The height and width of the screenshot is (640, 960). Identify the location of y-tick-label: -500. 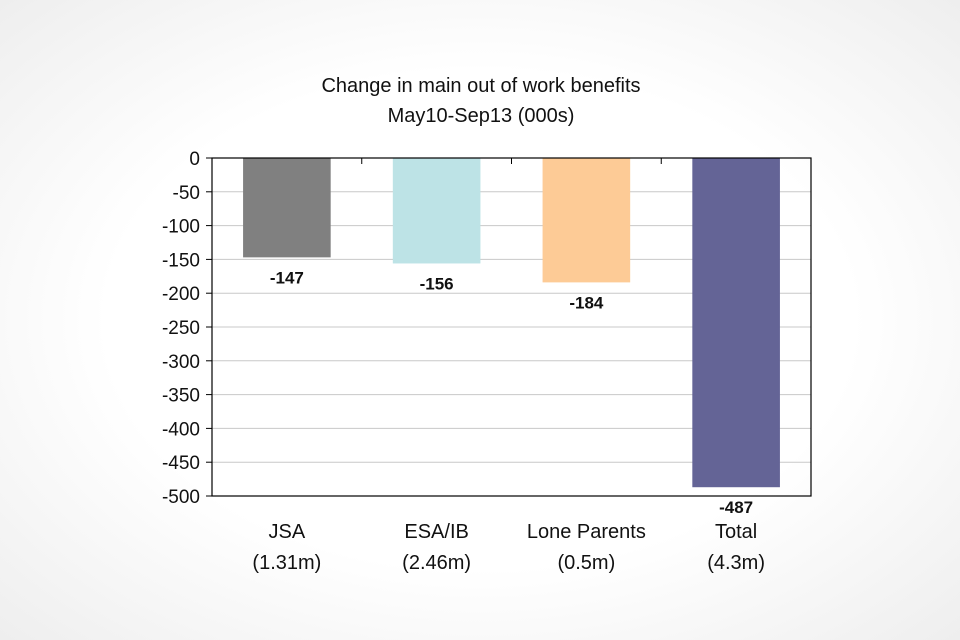
(181, 497).